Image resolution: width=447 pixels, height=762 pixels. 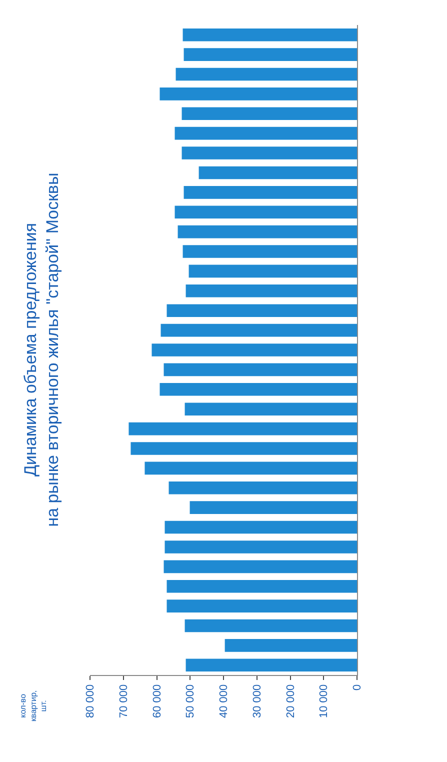 What do you see at coordinates (290, 701) in the screenshot?
I see `x-tick-label: 20 000` at bounding box center [290, 701].